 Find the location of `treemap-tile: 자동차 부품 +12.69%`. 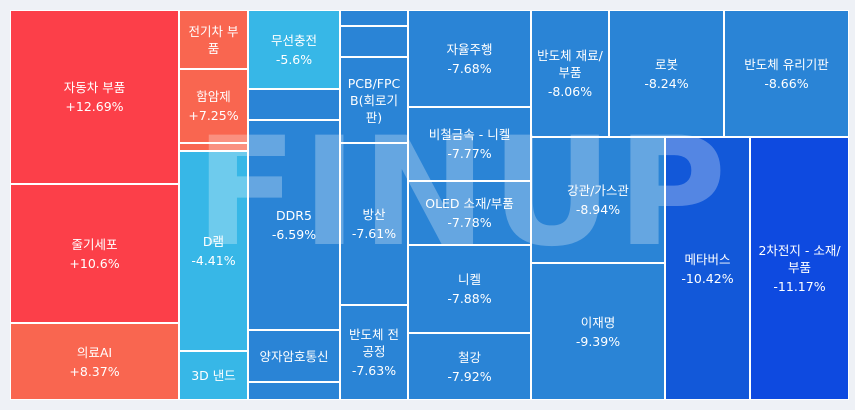

treemap-tile: 자동차 부품 +12.69% is located at coordinates (94, 97).